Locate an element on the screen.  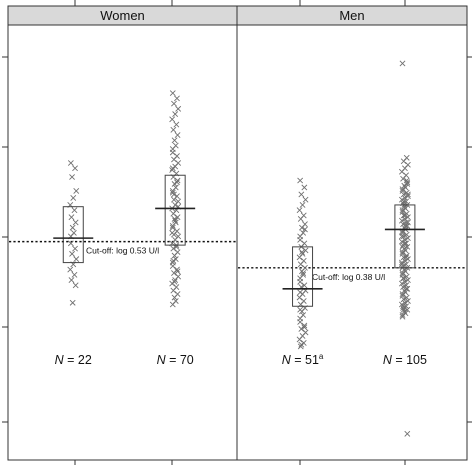
panel-title: Women is located at coordinates (122, 15).